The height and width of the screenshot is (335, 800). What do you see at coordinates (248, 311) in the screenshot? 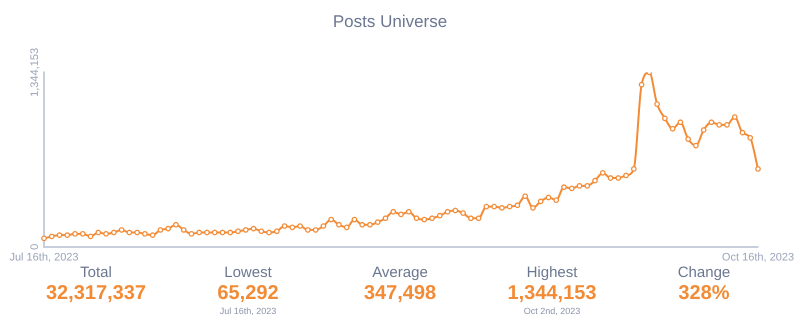
I see `text: Jul 16th, 2023` at bounding box center [248, 311].